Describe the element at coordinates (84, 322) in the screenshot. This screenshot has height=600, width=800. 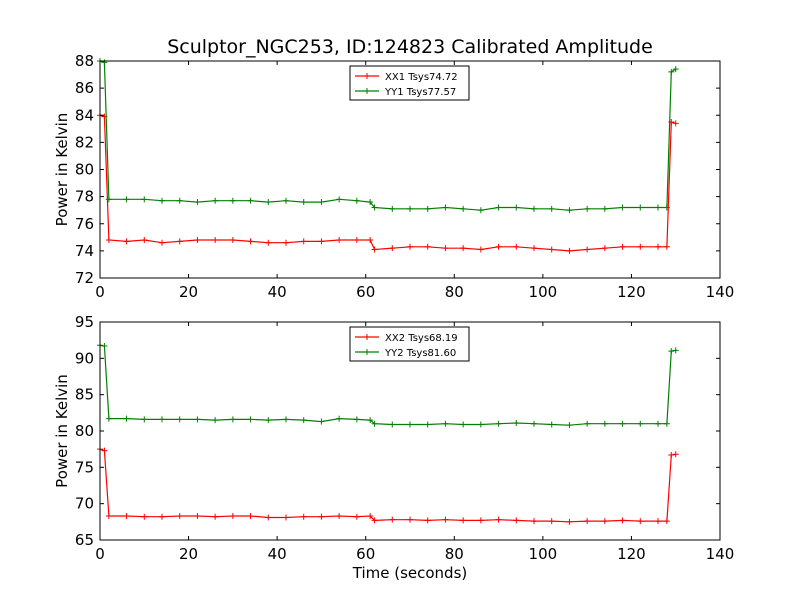
I see `y-tick-label: 95` at that location.